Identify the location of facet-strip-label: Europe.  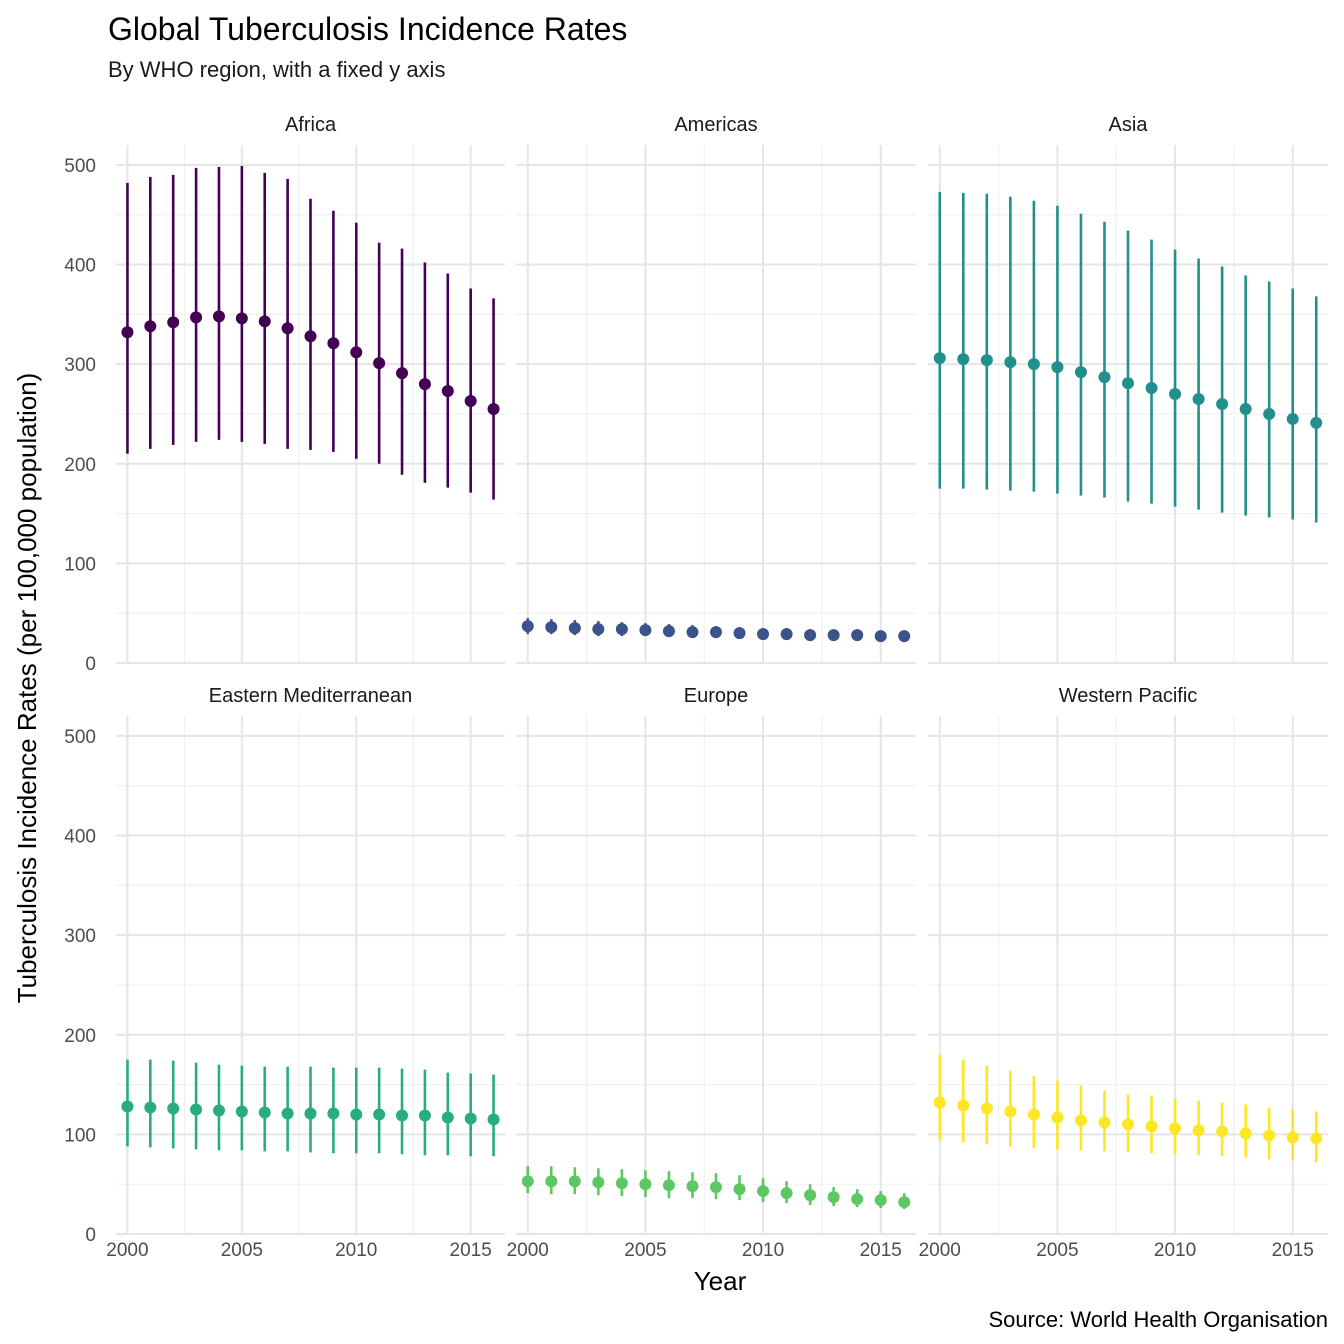
(716, 696).